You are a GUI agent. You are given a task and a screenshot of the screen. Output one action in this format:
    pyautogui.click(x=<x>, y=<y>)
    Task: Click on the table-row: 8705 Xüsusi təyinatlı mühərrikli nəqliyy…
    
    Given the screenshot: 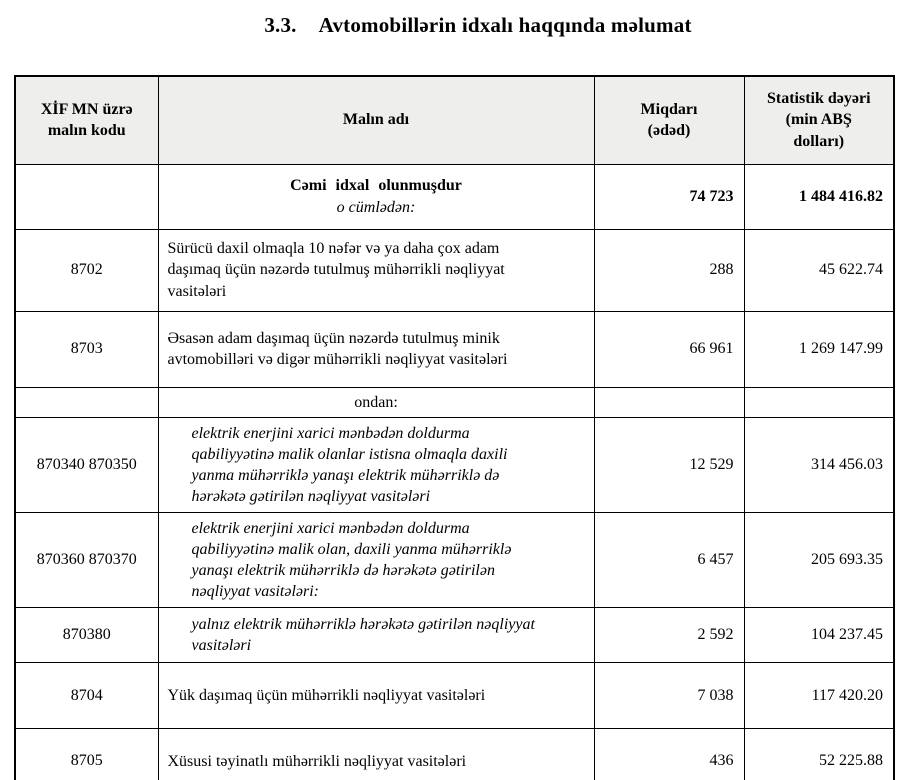 What is the action you would take?
    pyautogui.click(x=454, y=754)
    